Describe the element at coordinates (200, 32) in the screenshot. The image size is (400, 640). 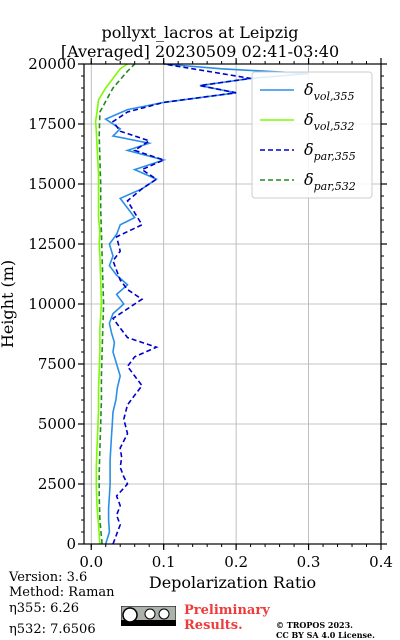
I see `chart-title: pollyxt_lacros at Leipzig` at that location.